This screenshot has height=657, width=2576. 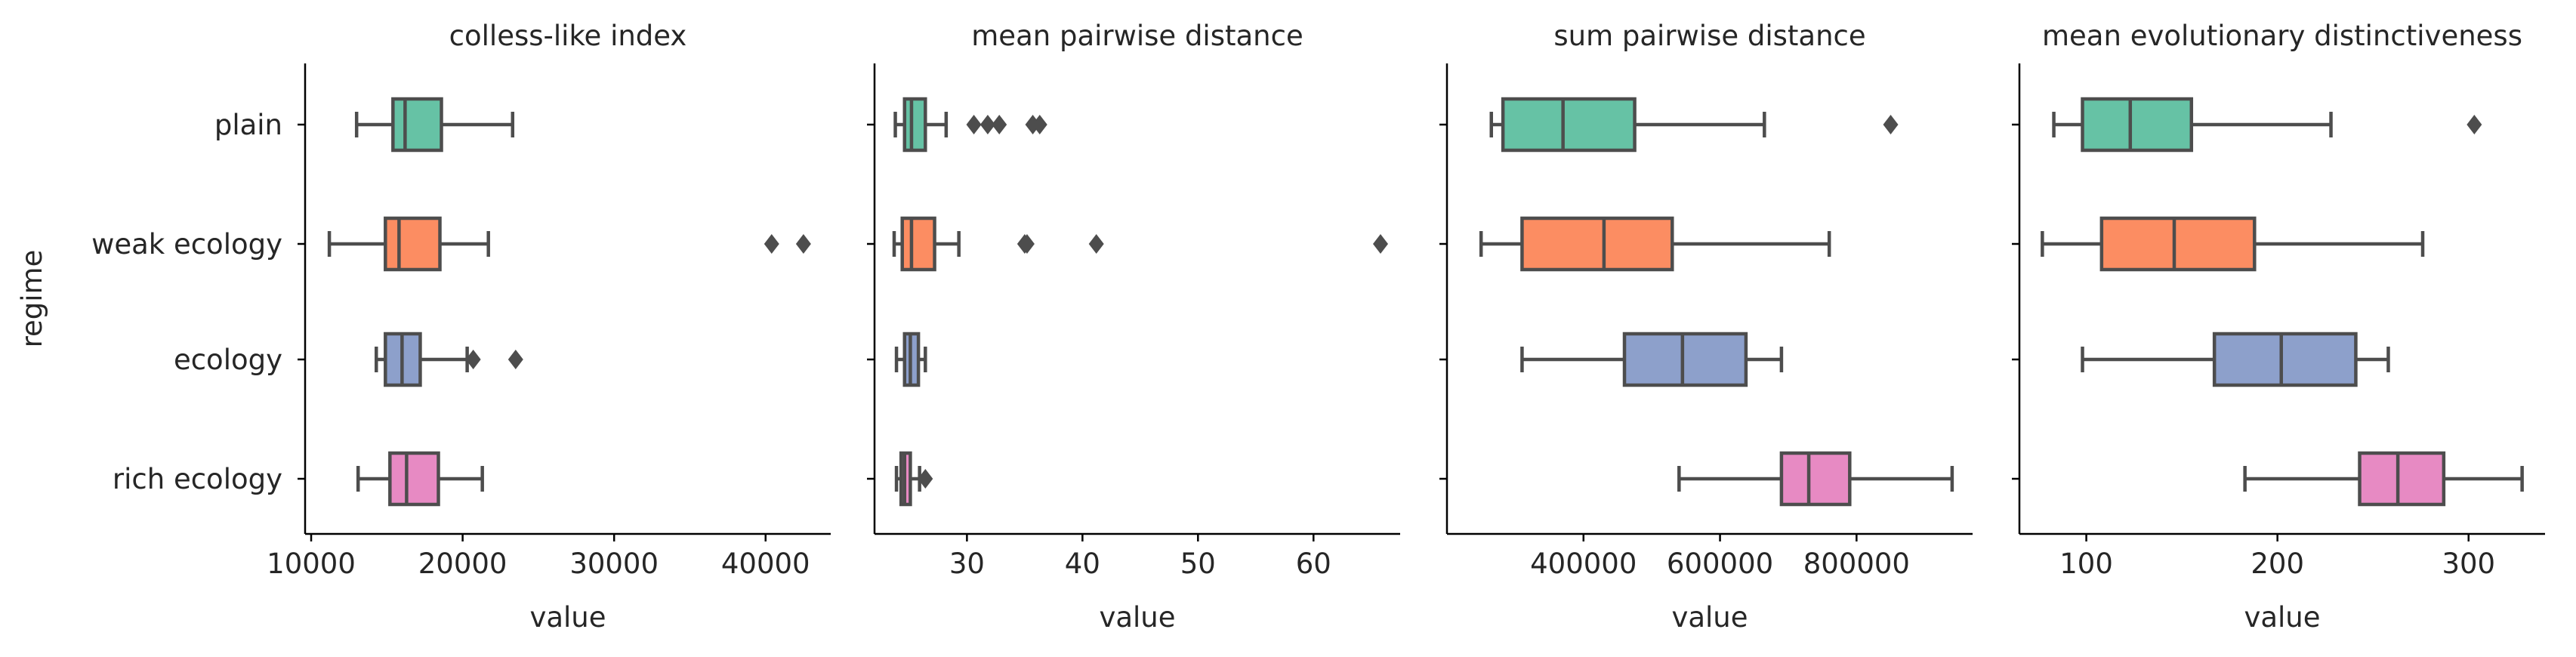 I want to click on x-tick-label: 100, so click(x=2086, y=564).